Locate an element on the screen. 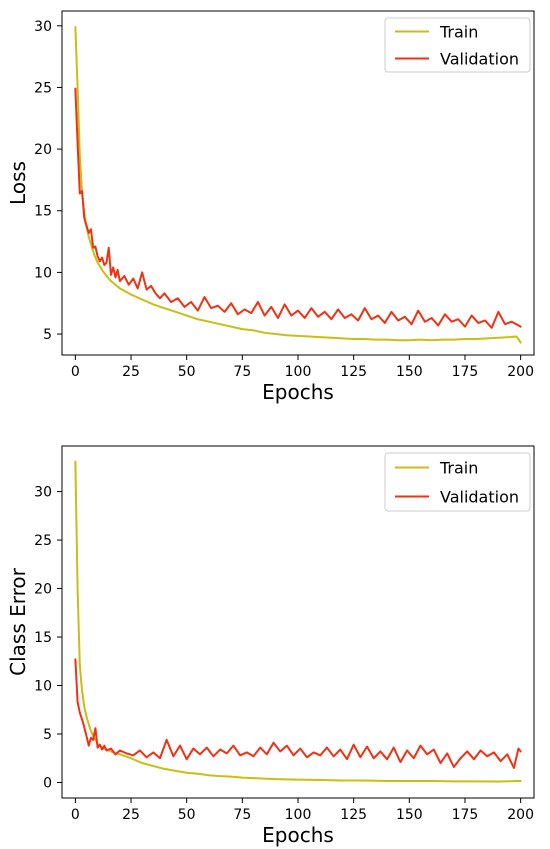 Image resolution: width=550 pixels, height=849 pixels. y-axis-label: Loss is located at coordinates (18, 183).